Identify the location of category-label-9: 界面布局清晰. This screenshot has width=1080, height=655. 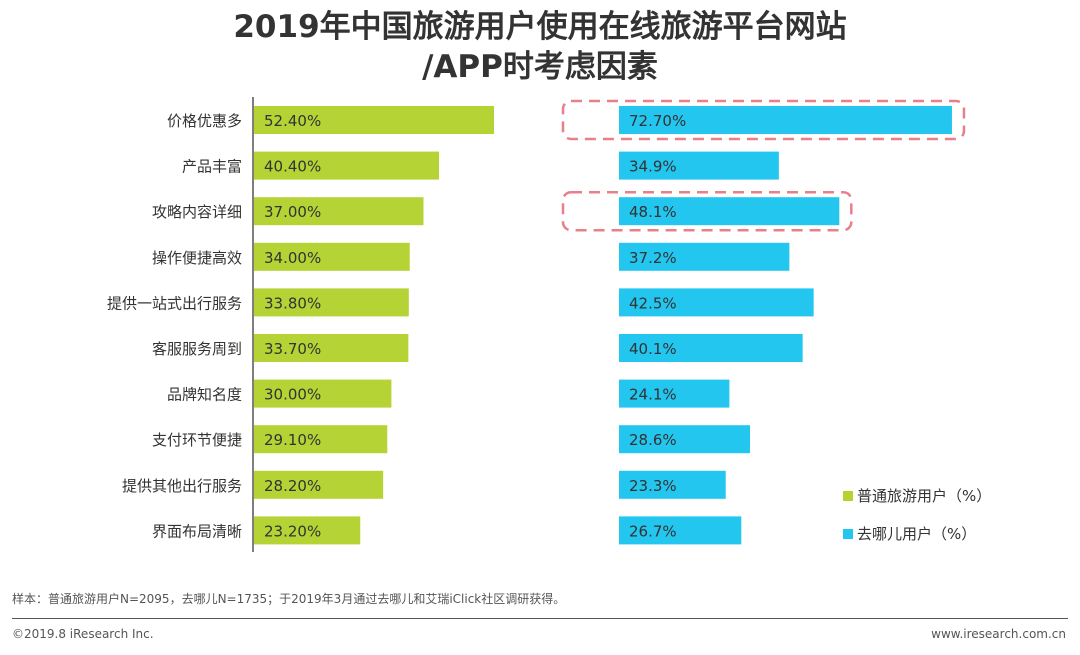
(197, 531).